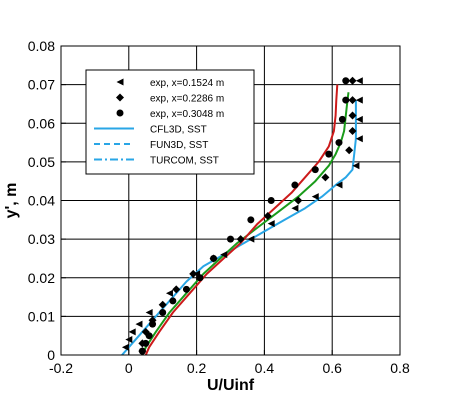 This screenshot has height=401, width=450. Describe the element at coordinates (231, 385) in the screenshot. I see `x-axis-label: U/Uinf` at that location.